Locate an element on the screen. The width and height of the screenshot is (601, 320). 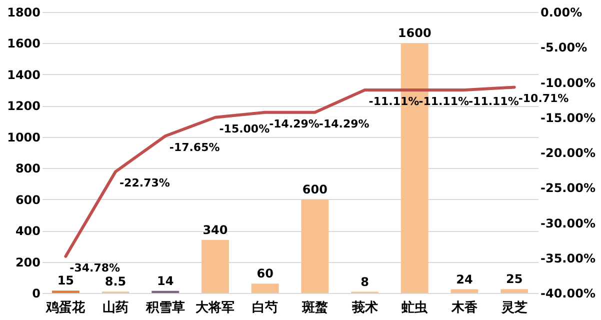
x-tick-label: 白芍 is located at coordinates (265, 308).